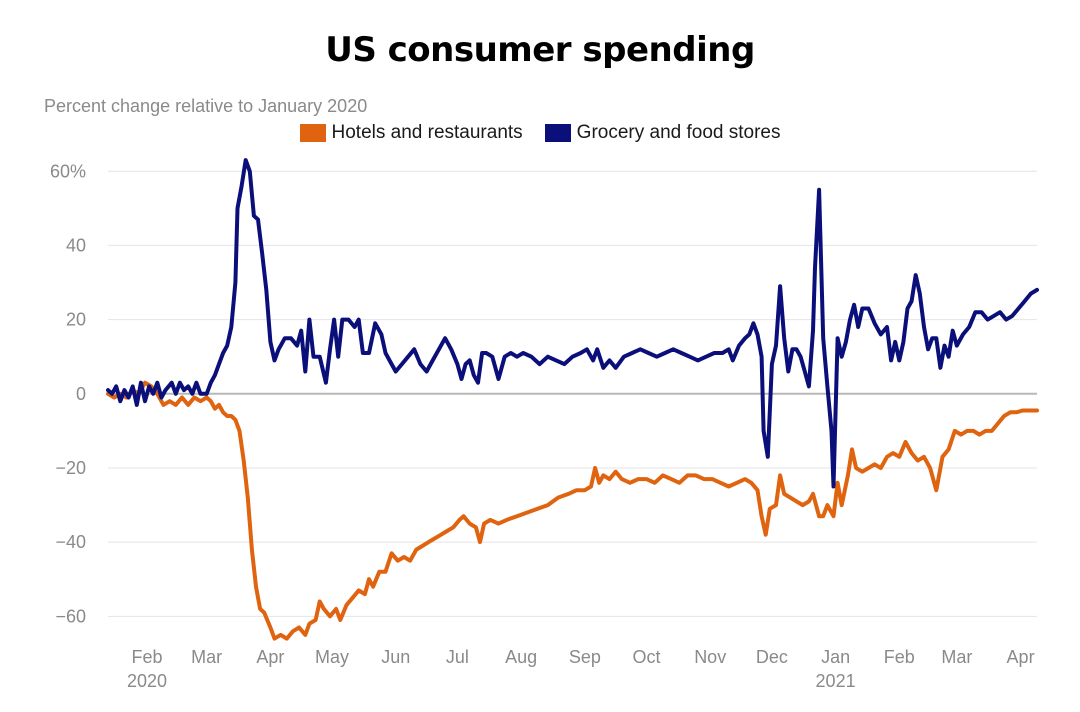 The width and height of the screenshot is (1080, 712). Describe the element at coordinates (540, 50) in the screenshot. I see `chart-title: US consumer spending` at that location.